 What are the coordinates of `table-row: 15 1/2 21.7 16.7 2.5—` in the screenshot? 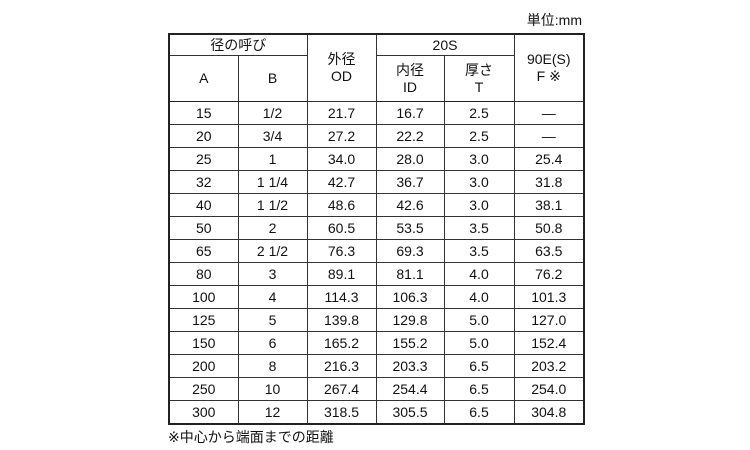 It's located at (376, 113).